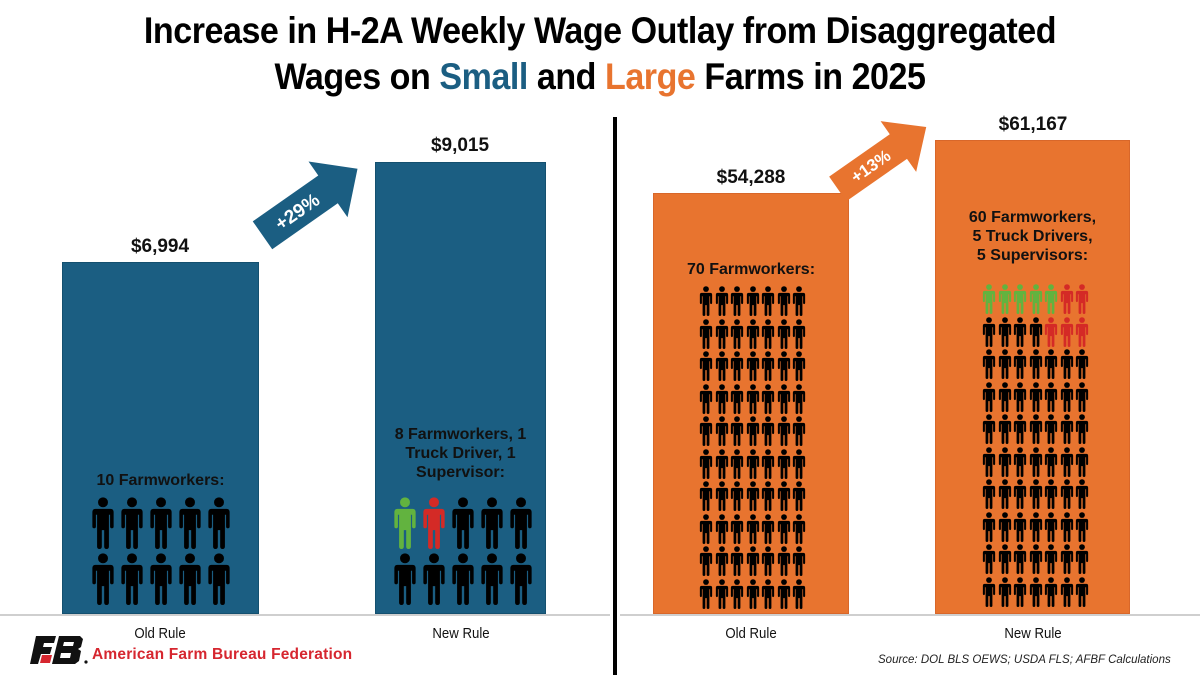  What do you see at coordinates (305, 205) in the screenshot?
I see `small-increase-arrow: +29%` at bounding box center [305, 205].